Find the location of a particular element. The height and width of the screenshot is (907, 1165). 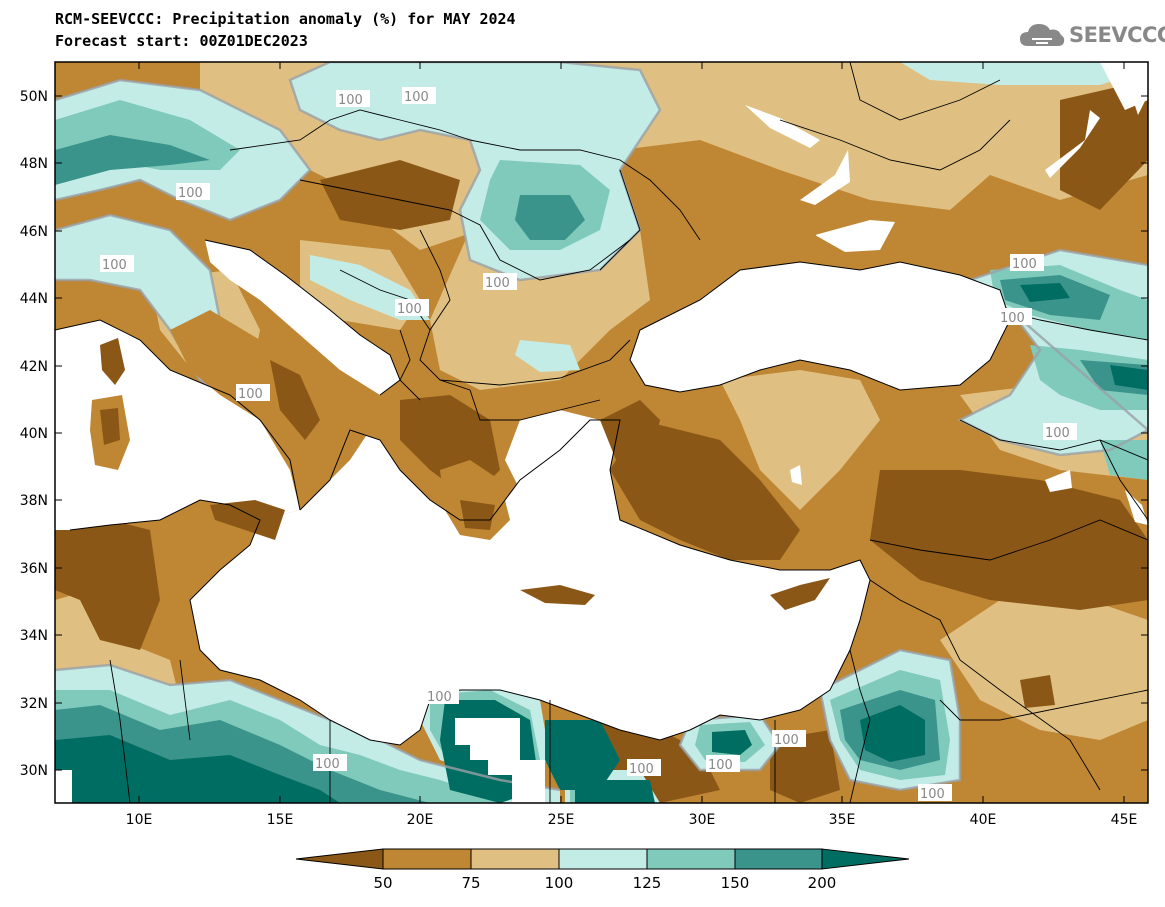

cloud-logo-icon is located at coordinates (1042, 35).